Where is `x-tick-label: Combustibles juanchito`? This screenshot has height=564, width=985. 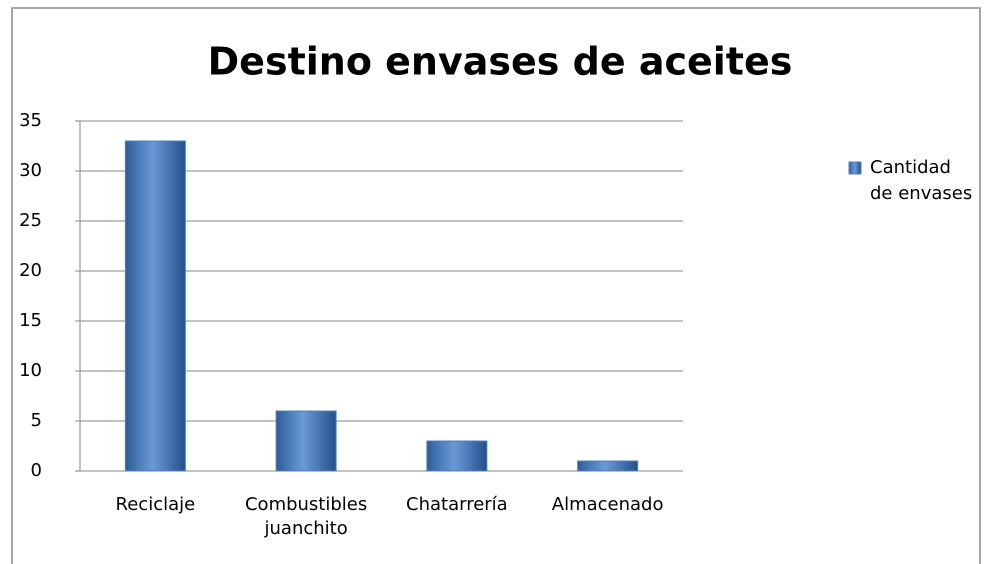 x-tick-label: Combustibles juanchito is located at coordinates (306, 516).